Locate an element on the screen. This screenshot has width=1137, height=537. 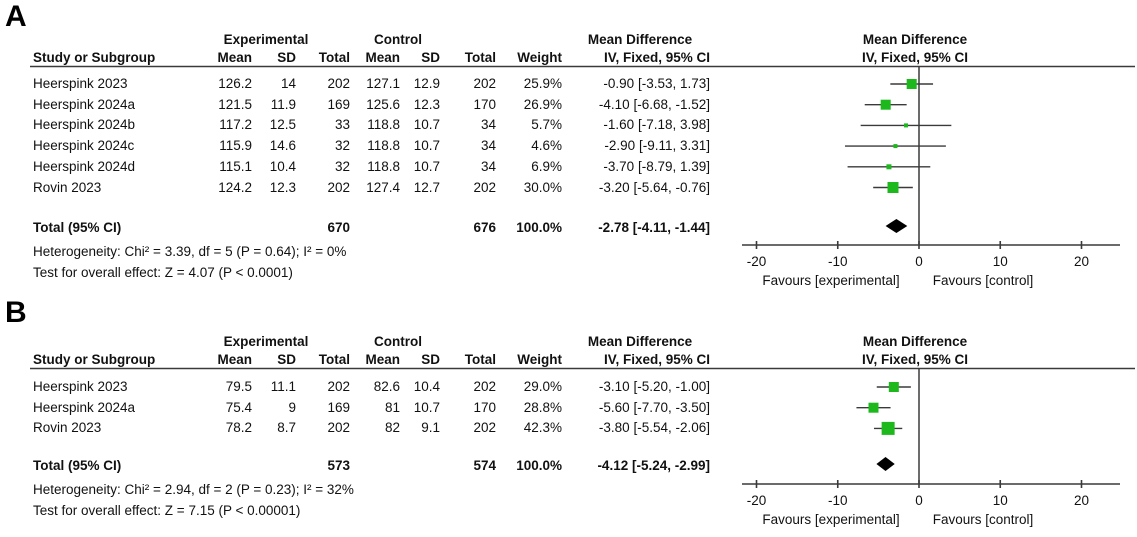
cell-ctl_mean: 127.1 is located at coordinates (383, 83).